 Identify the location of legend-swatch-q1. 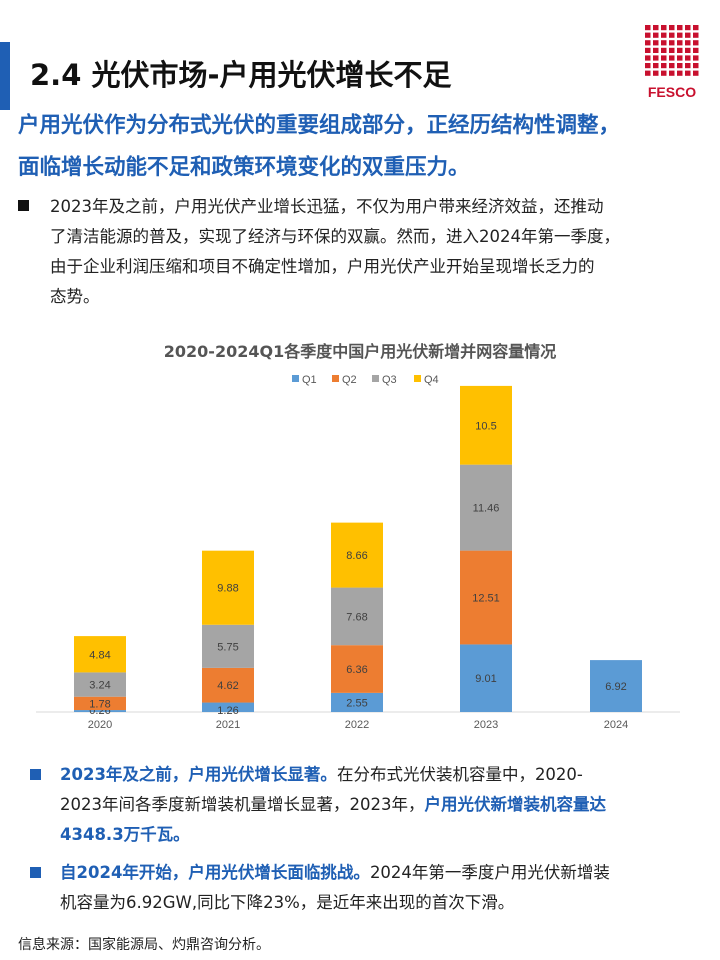
(295, 378).